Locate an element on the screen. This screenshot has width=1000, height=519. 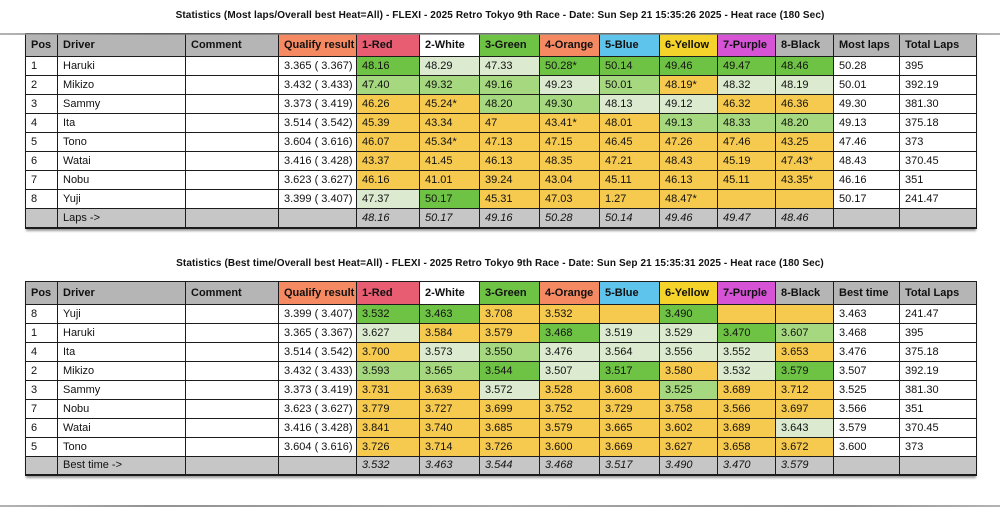
heat-result-cell: 3.544 is located at coordinates (509, 370).